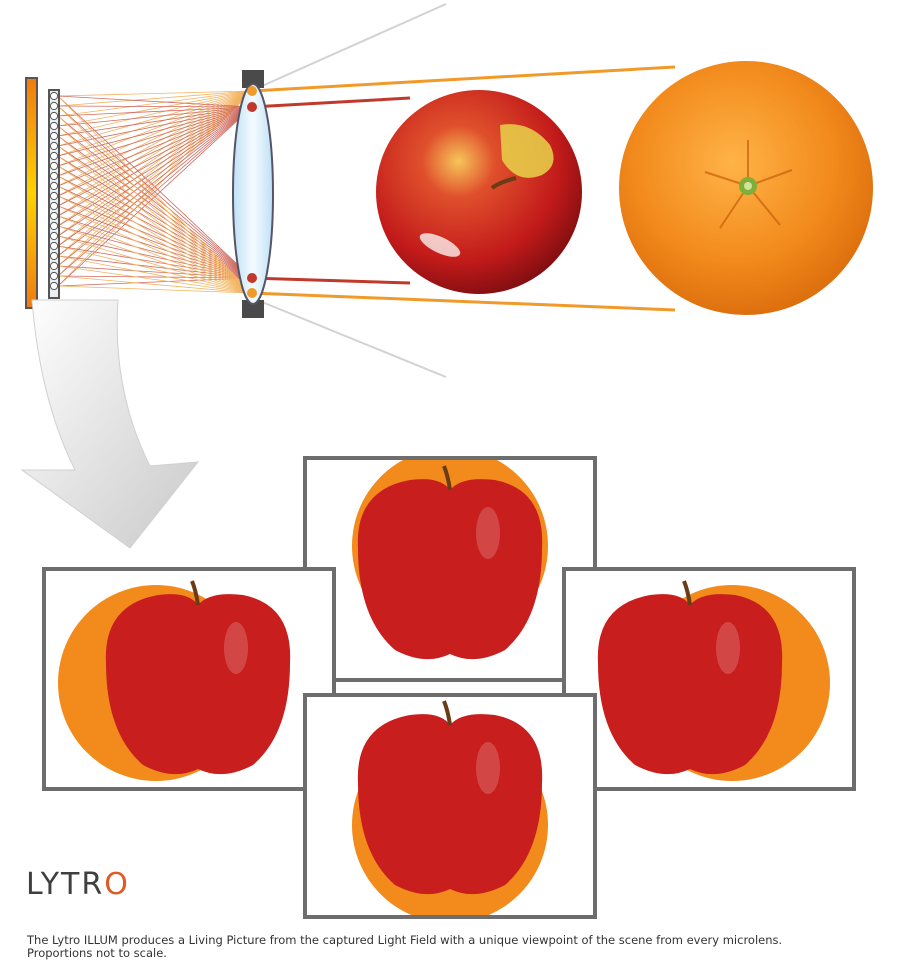 Image resolution: width=900 pixels, height=979 pixels. I want to click on viewpoint-frame-bottom, so click(450, 806).